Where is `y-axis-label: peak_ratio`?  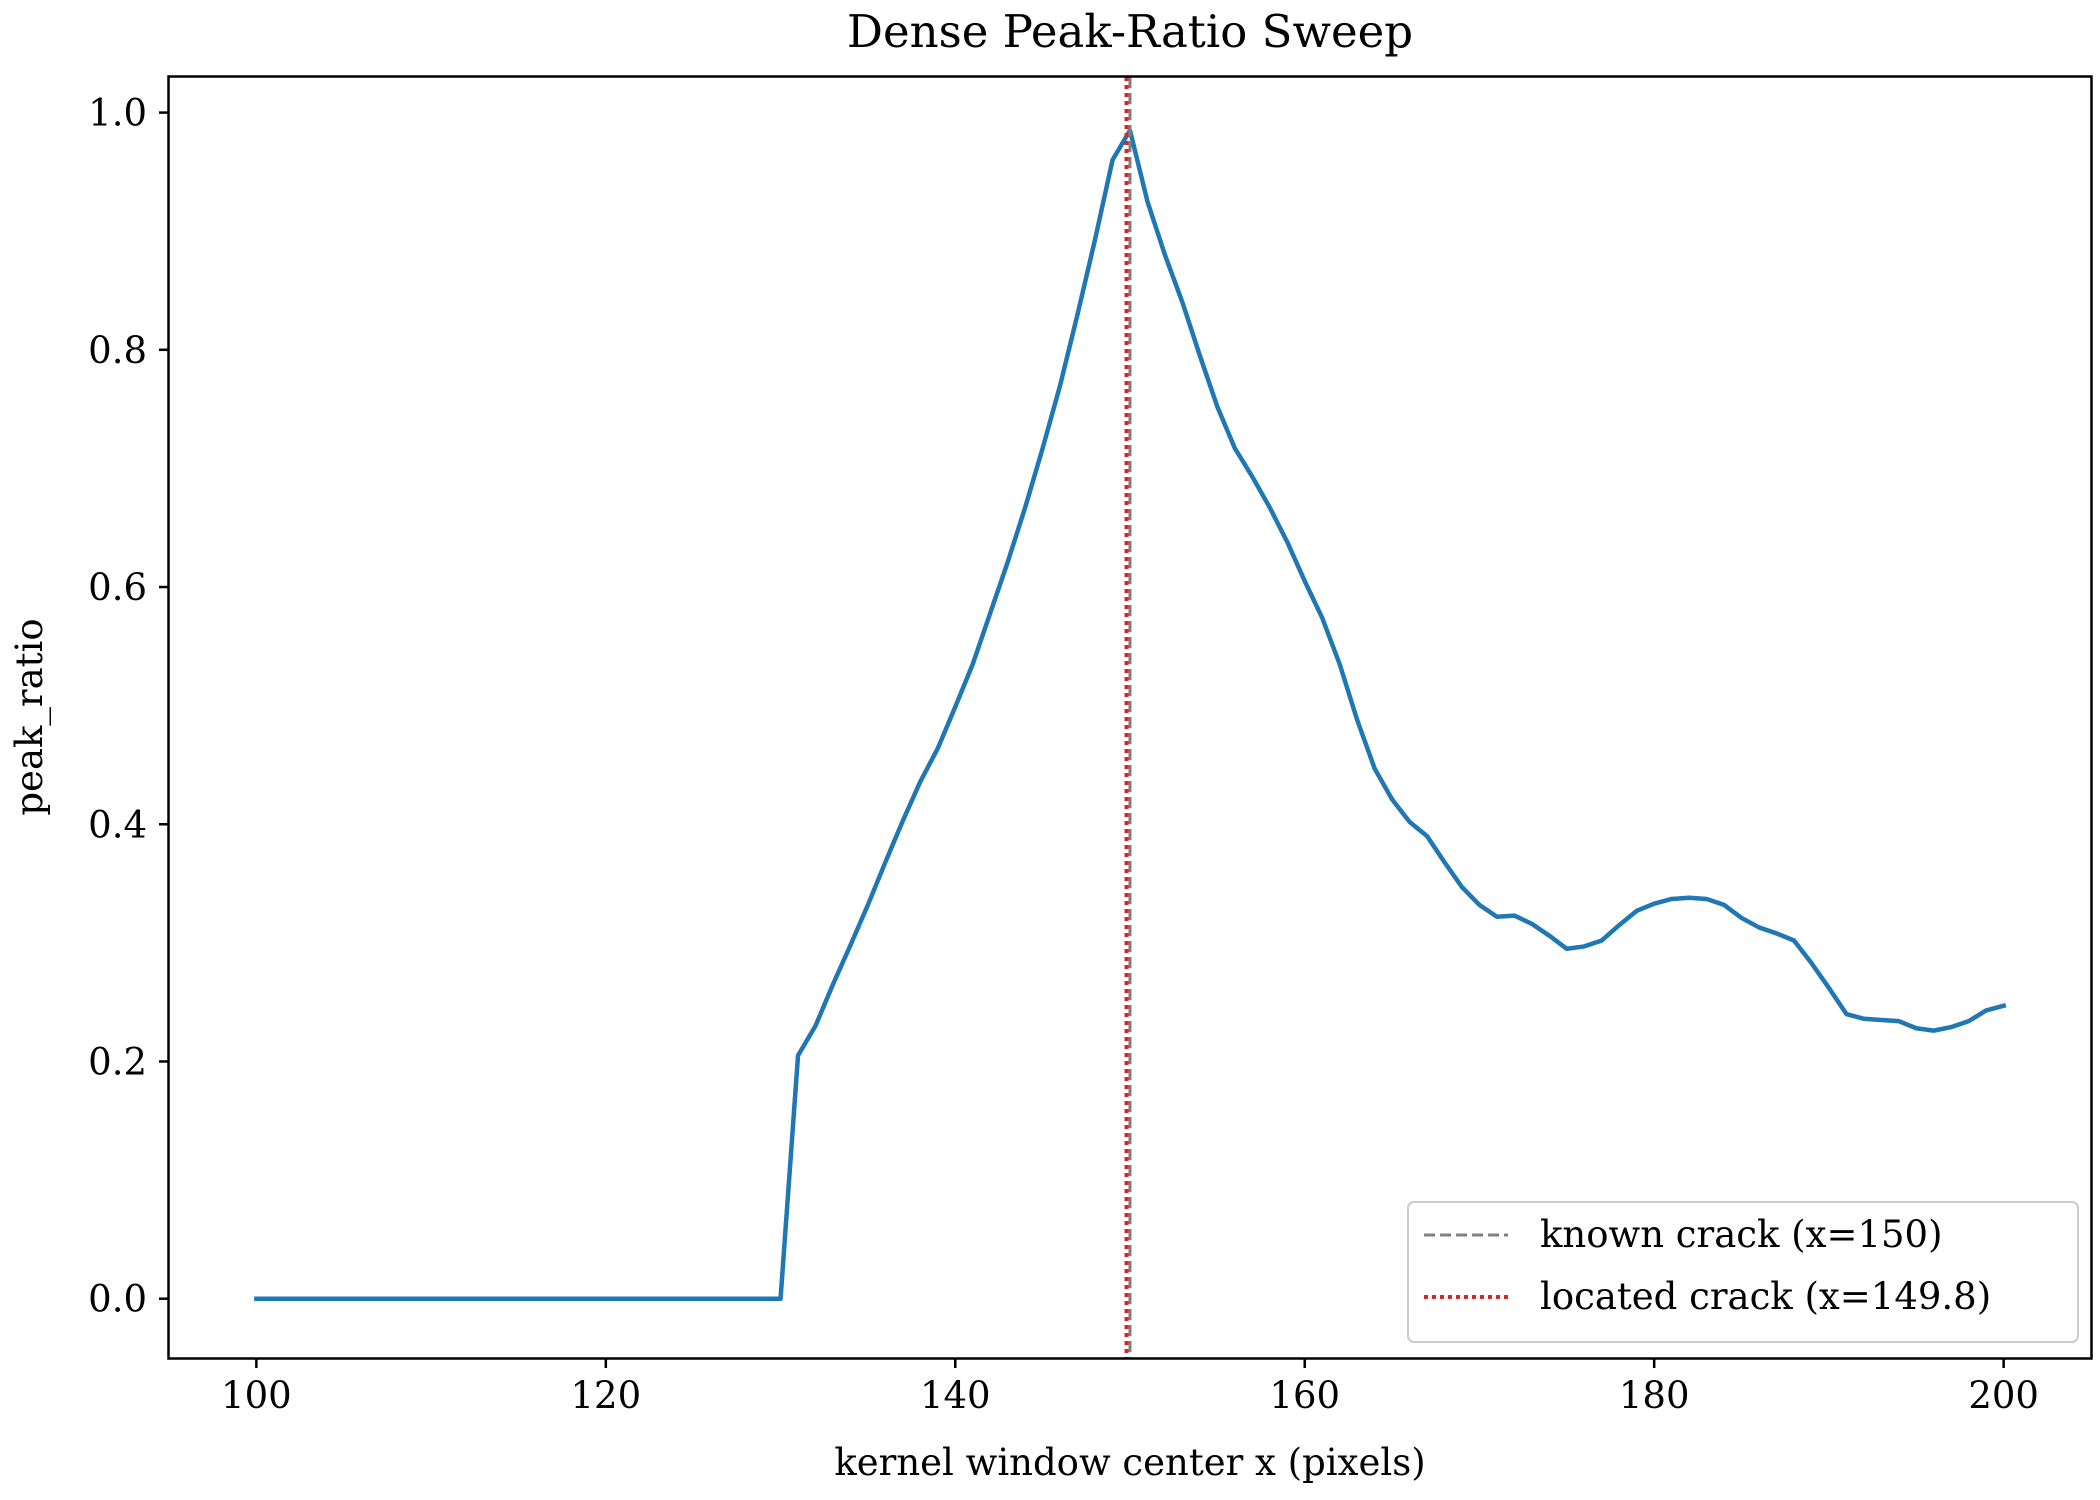
y-axis-label: peak_ratio is located at coordinates (30, 716).